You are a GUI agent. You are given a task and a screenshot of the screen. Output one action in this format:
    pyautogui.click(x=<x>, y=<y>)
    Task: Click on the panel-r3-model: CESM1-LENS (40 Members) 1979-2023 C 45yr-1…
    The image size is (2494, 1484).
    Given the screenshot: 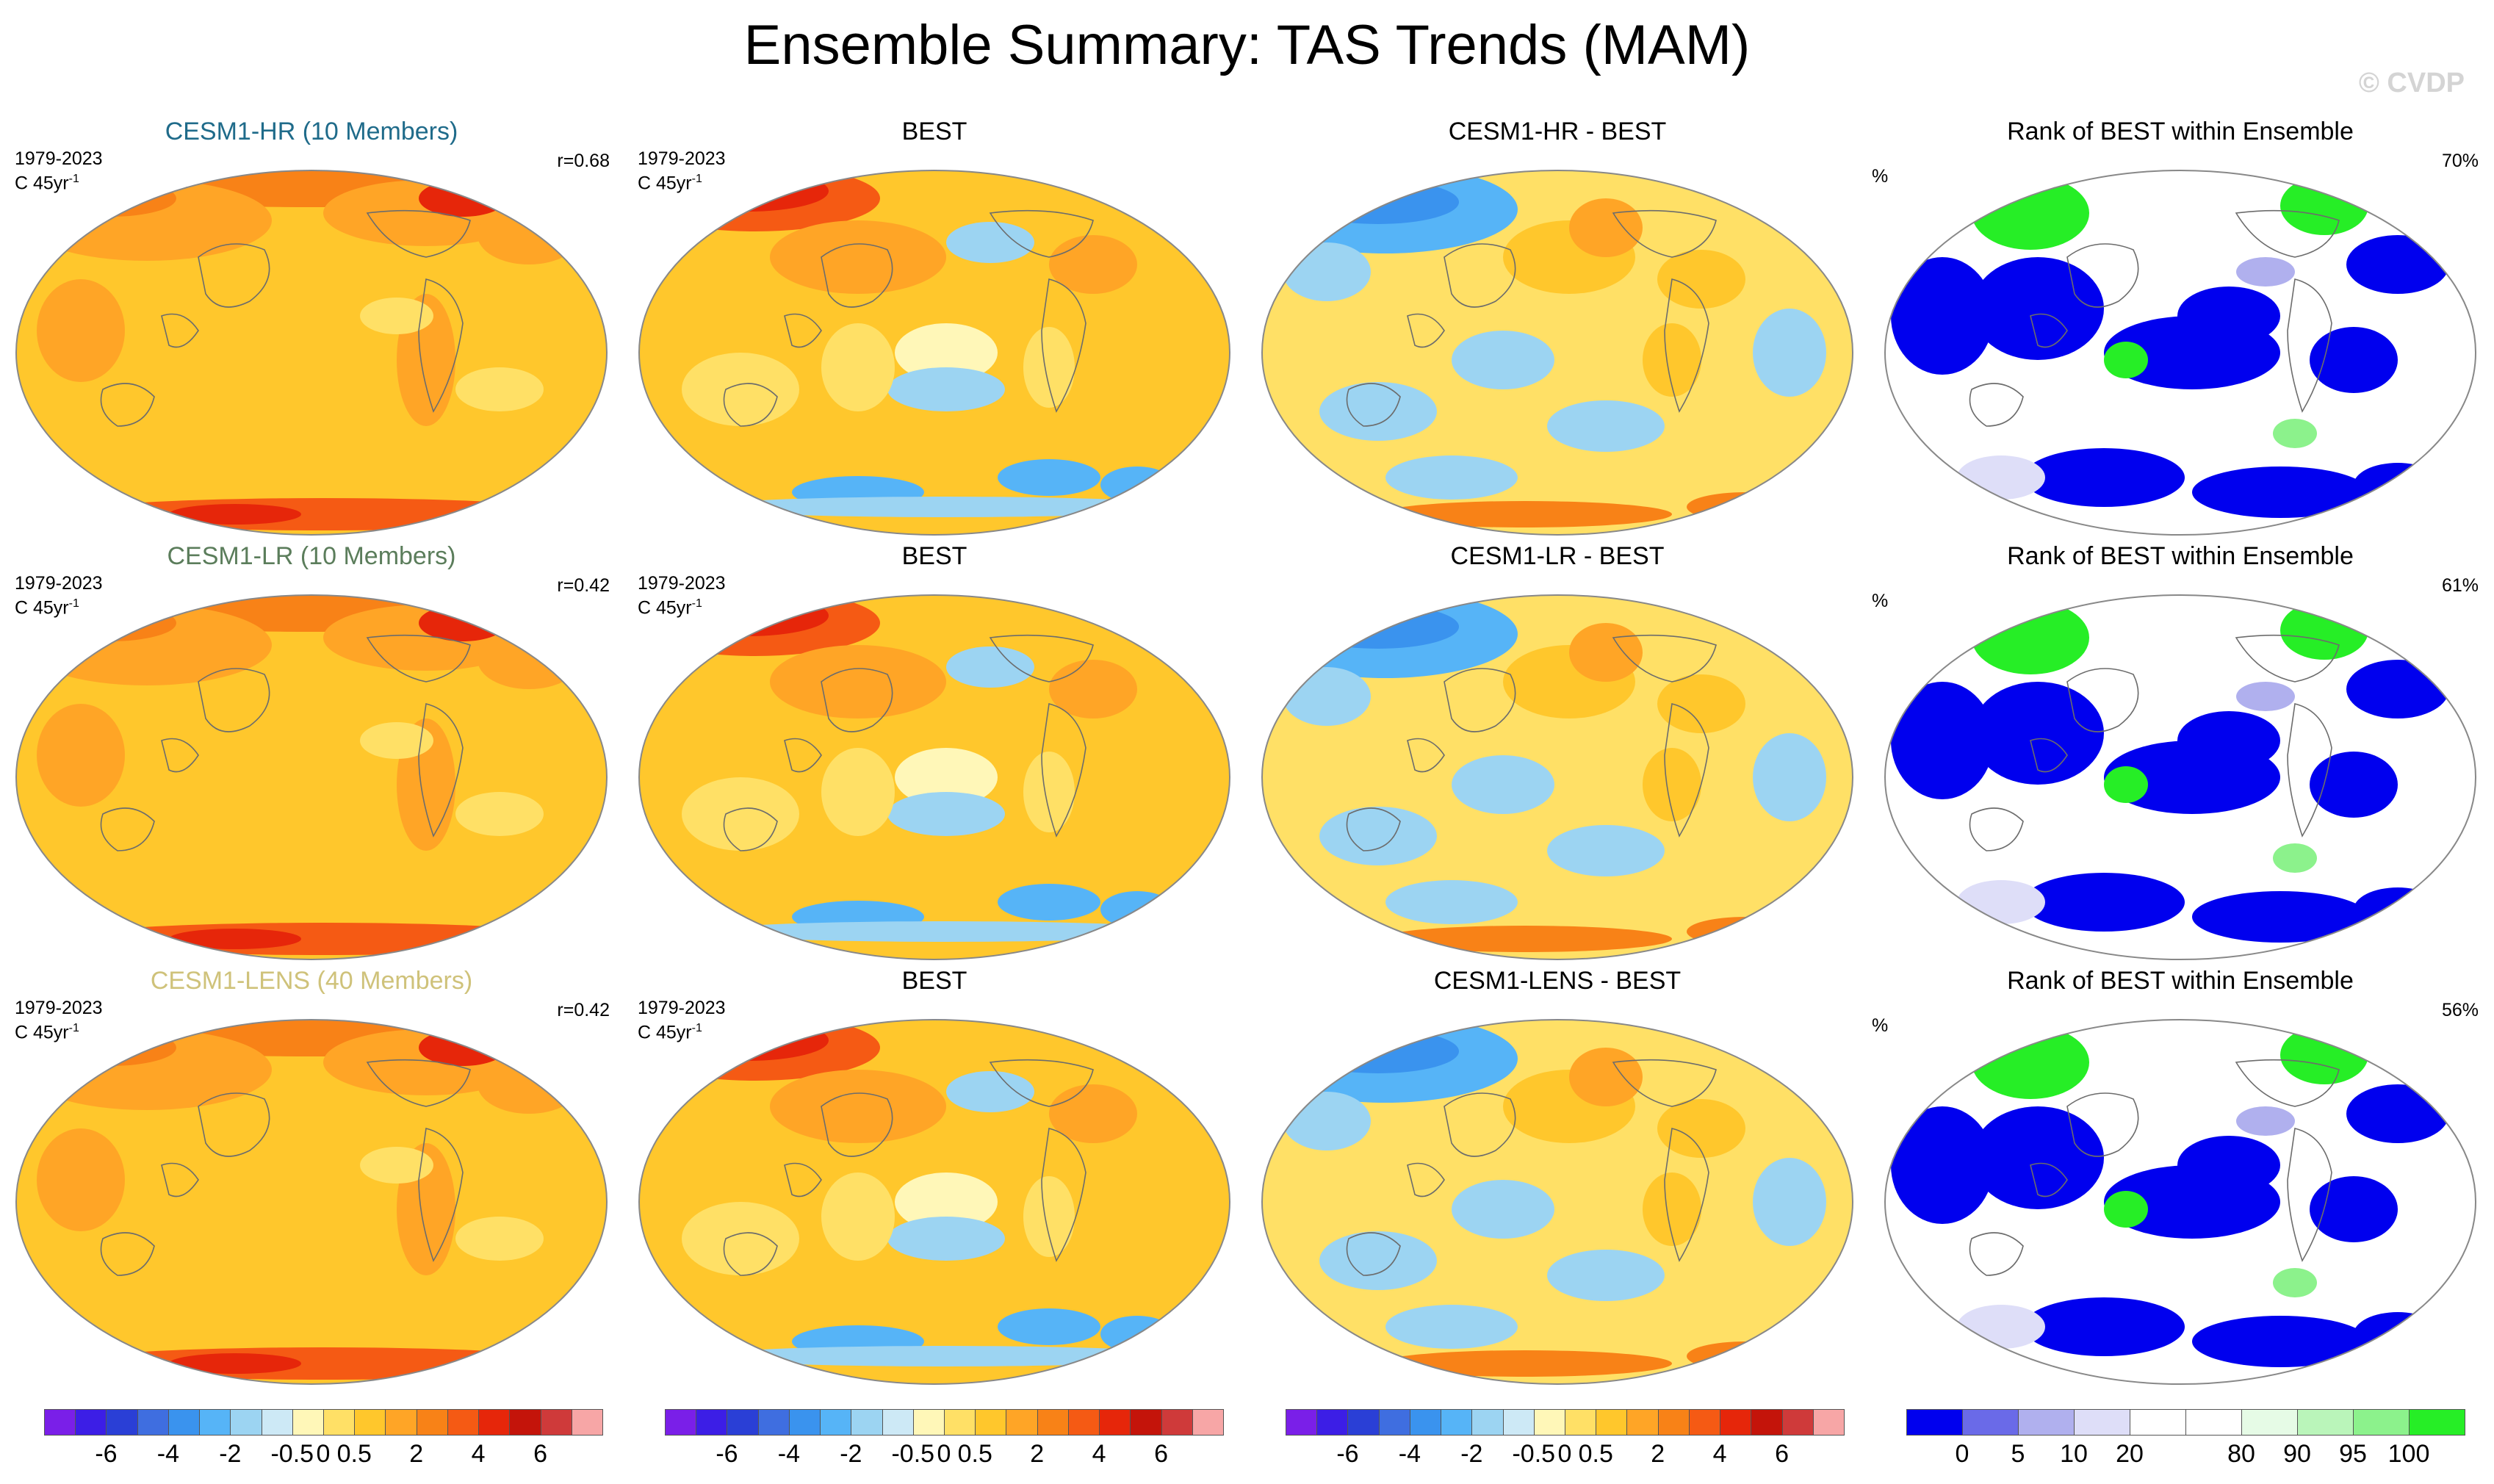 What is the action you would take?
    pyautogui.click(x=311, y=1180)
    